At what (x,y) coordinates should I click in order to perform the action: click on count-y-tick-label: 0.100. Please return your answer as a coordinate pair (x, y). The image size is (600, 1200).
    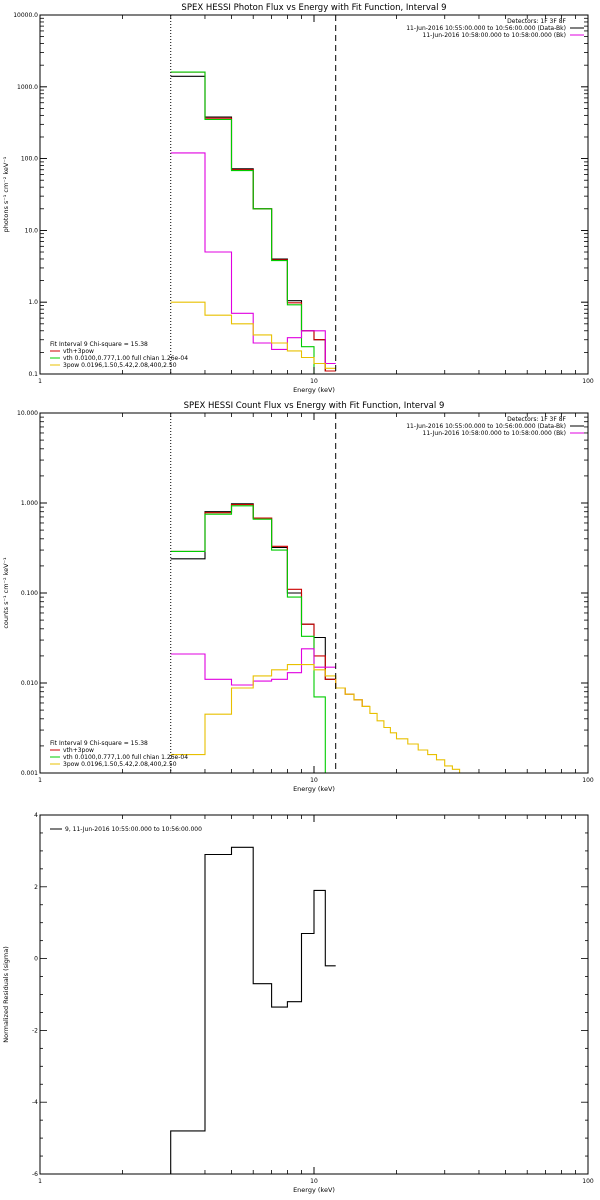
    Looking at the image, I should click on (29, 593).